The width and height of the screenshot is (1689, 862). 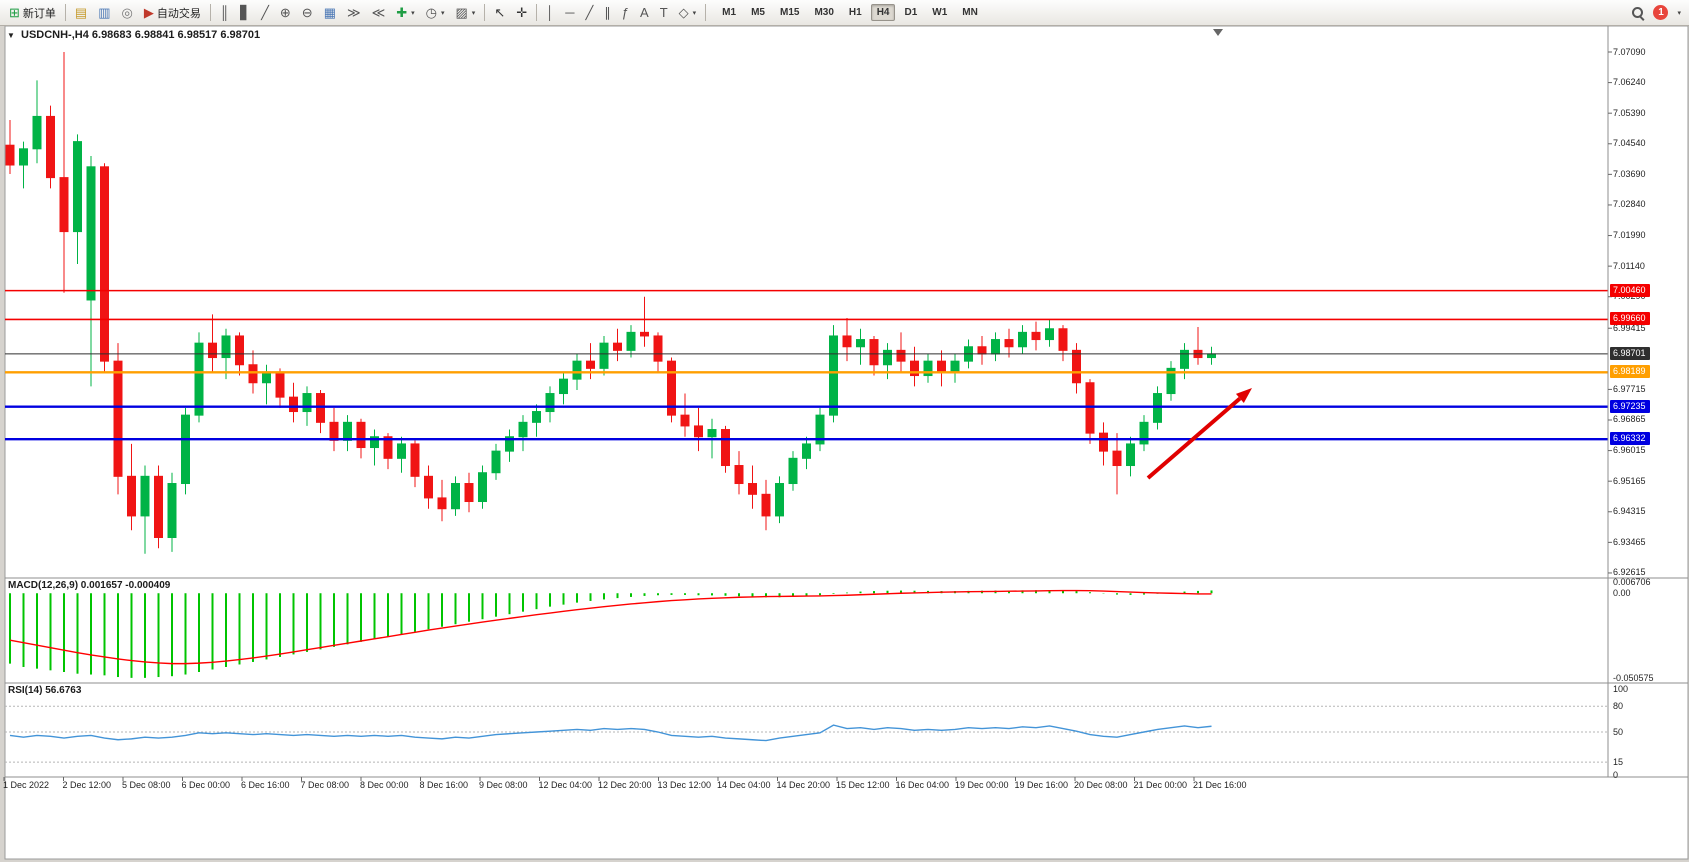 I want to click on data-window-icon-glyph-icon: ▥, so click(x=104, y=12).